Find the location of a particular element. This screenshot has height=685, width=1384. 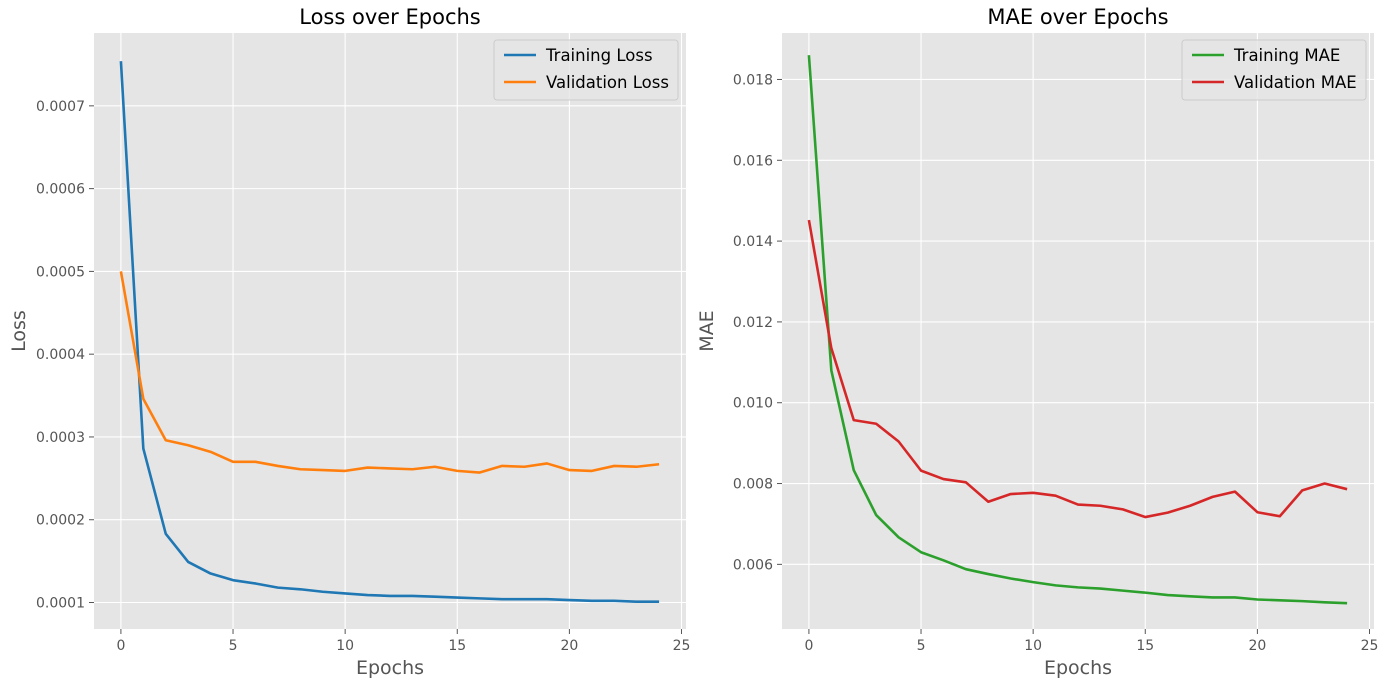

mae-legend-box is located at coordinates (1274, 70).